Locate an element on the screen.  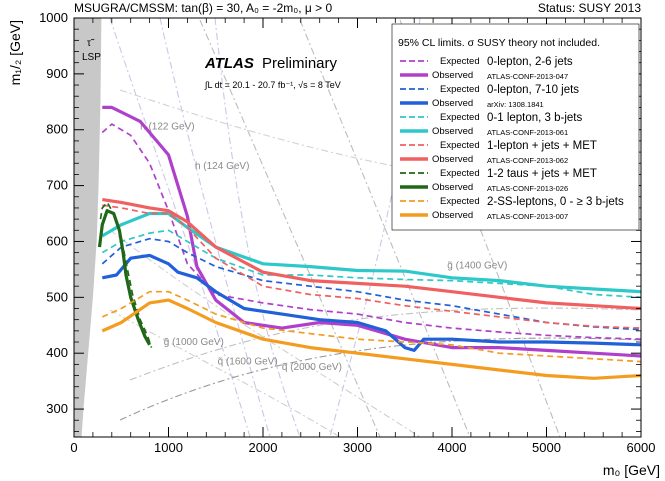
atlas-brand: ATLAS is located at coordinates (229, 63).